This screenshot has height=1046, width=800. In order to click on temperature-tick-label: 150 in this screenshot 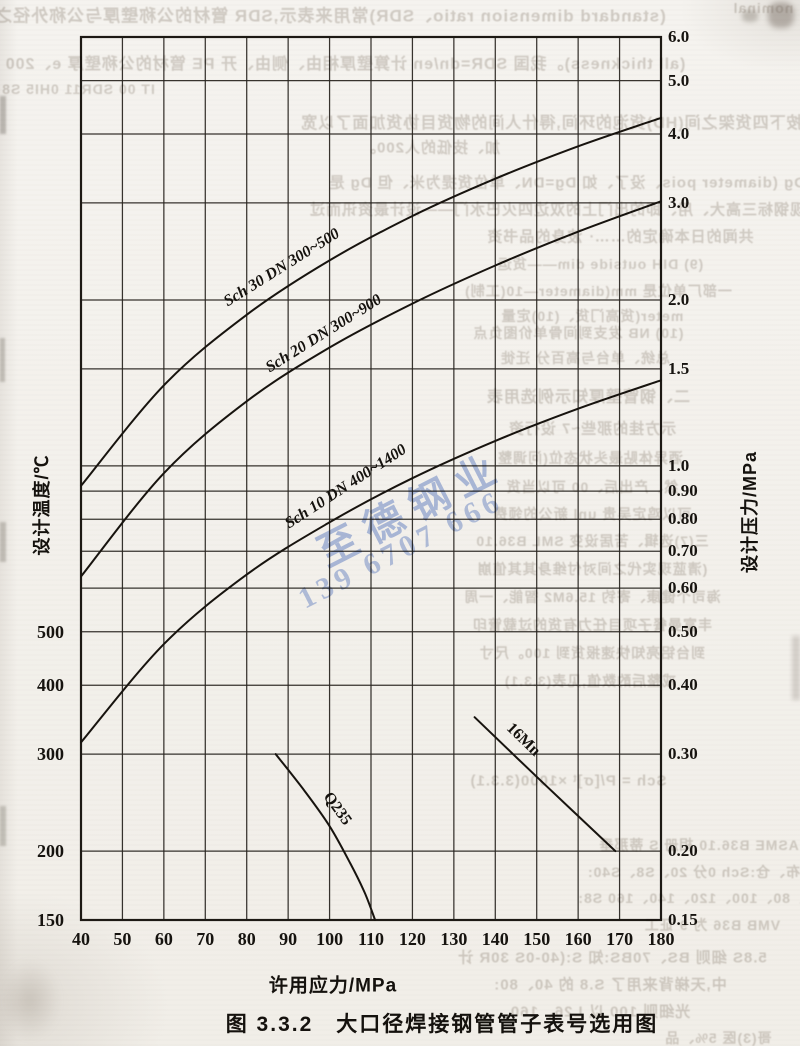, I will do `click(50, 920)`.